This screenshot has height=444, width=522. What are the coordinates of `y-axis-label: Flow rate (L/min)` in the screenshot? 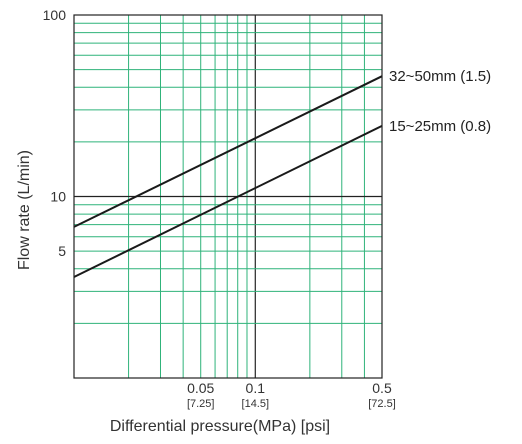 It's located at (24, 210).